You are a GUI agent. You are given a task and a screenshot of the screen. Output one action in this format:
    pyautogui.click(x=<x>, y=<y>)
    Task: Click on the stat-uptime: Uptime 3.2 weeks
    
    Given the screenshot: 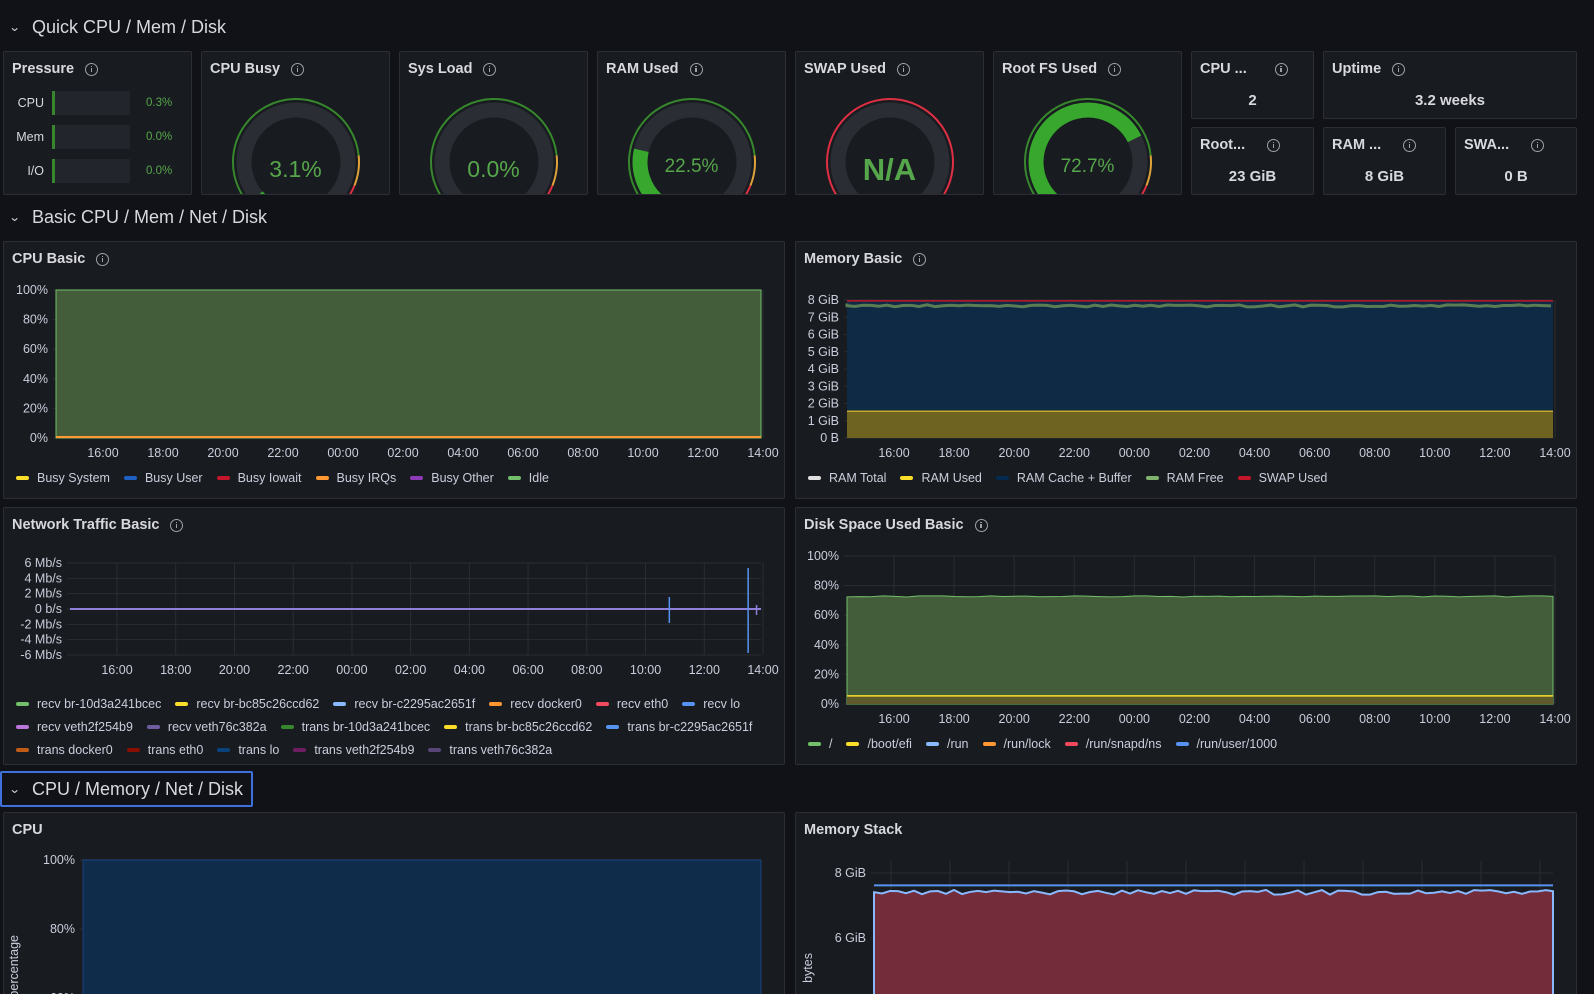 What is the action you would take?
    pyautogui.click(x=1450, y=85)
    